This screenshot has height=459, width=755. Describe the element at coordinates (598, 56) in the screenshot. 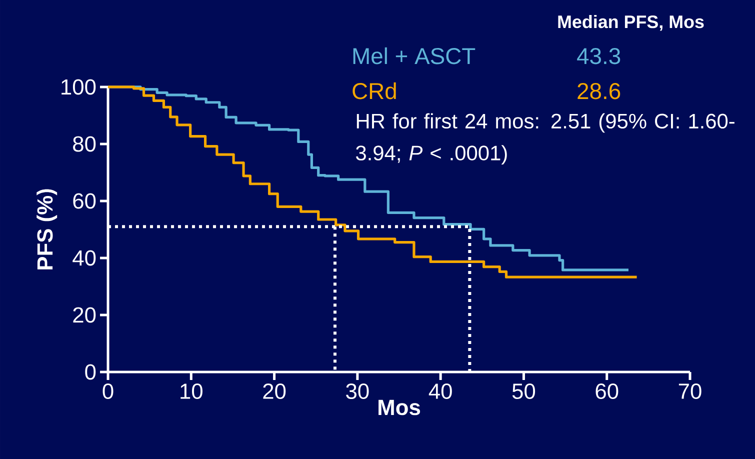

I see `text: 43.3` at that location.